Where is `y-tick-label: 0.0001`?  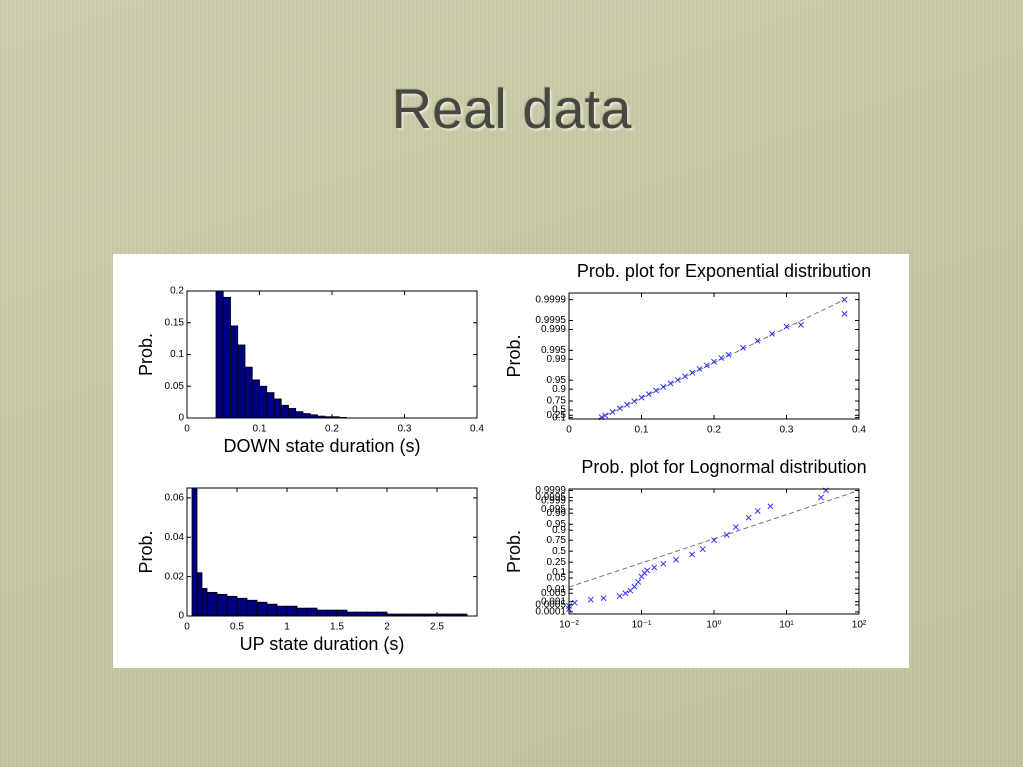
y-tick-label: 0.0001 is located at coordinates (550, 612).